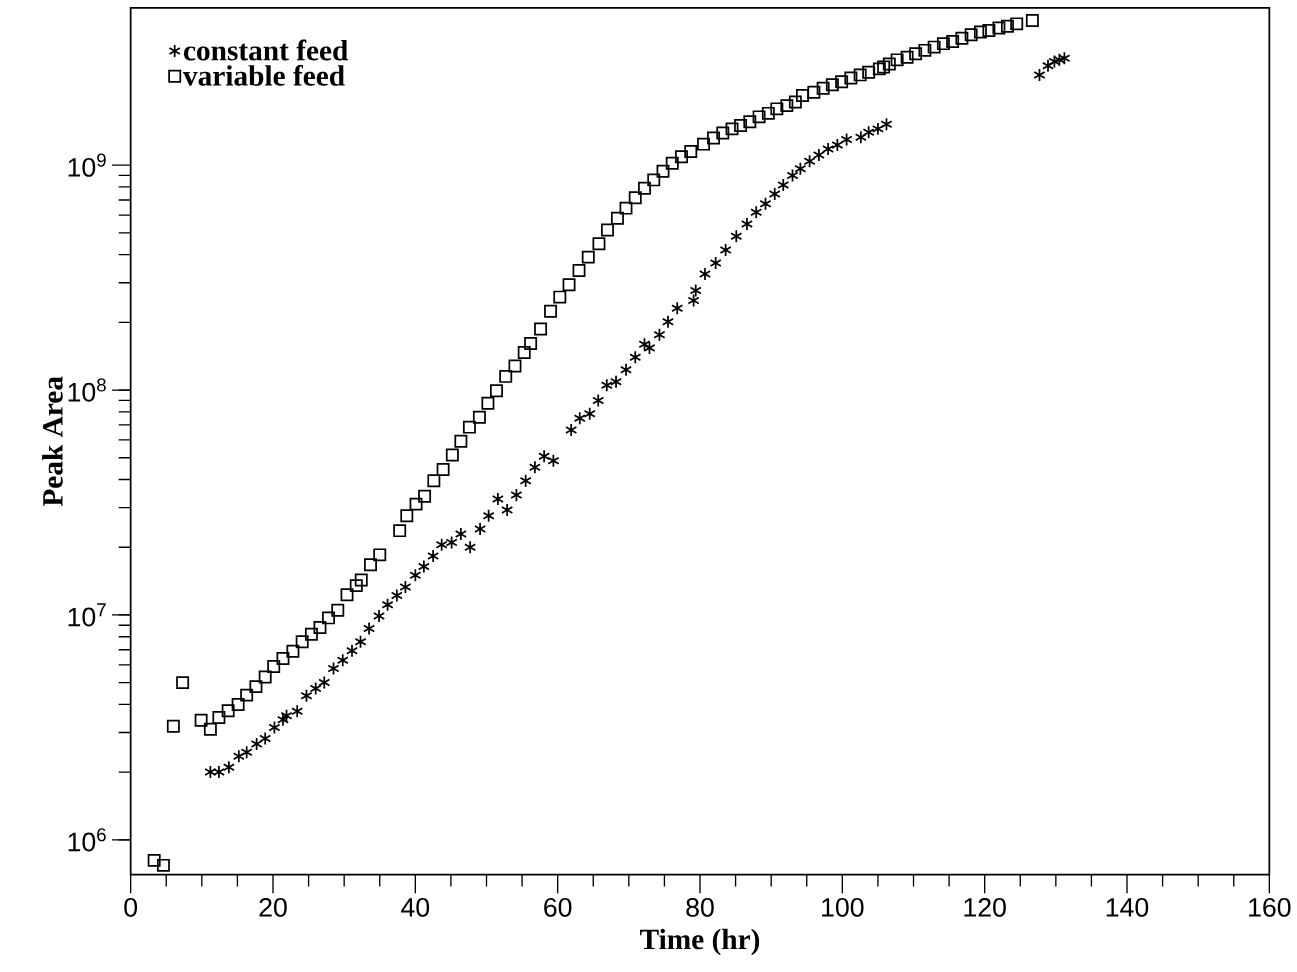  I want to click on x-tick-label: 60, so click(558, 907).